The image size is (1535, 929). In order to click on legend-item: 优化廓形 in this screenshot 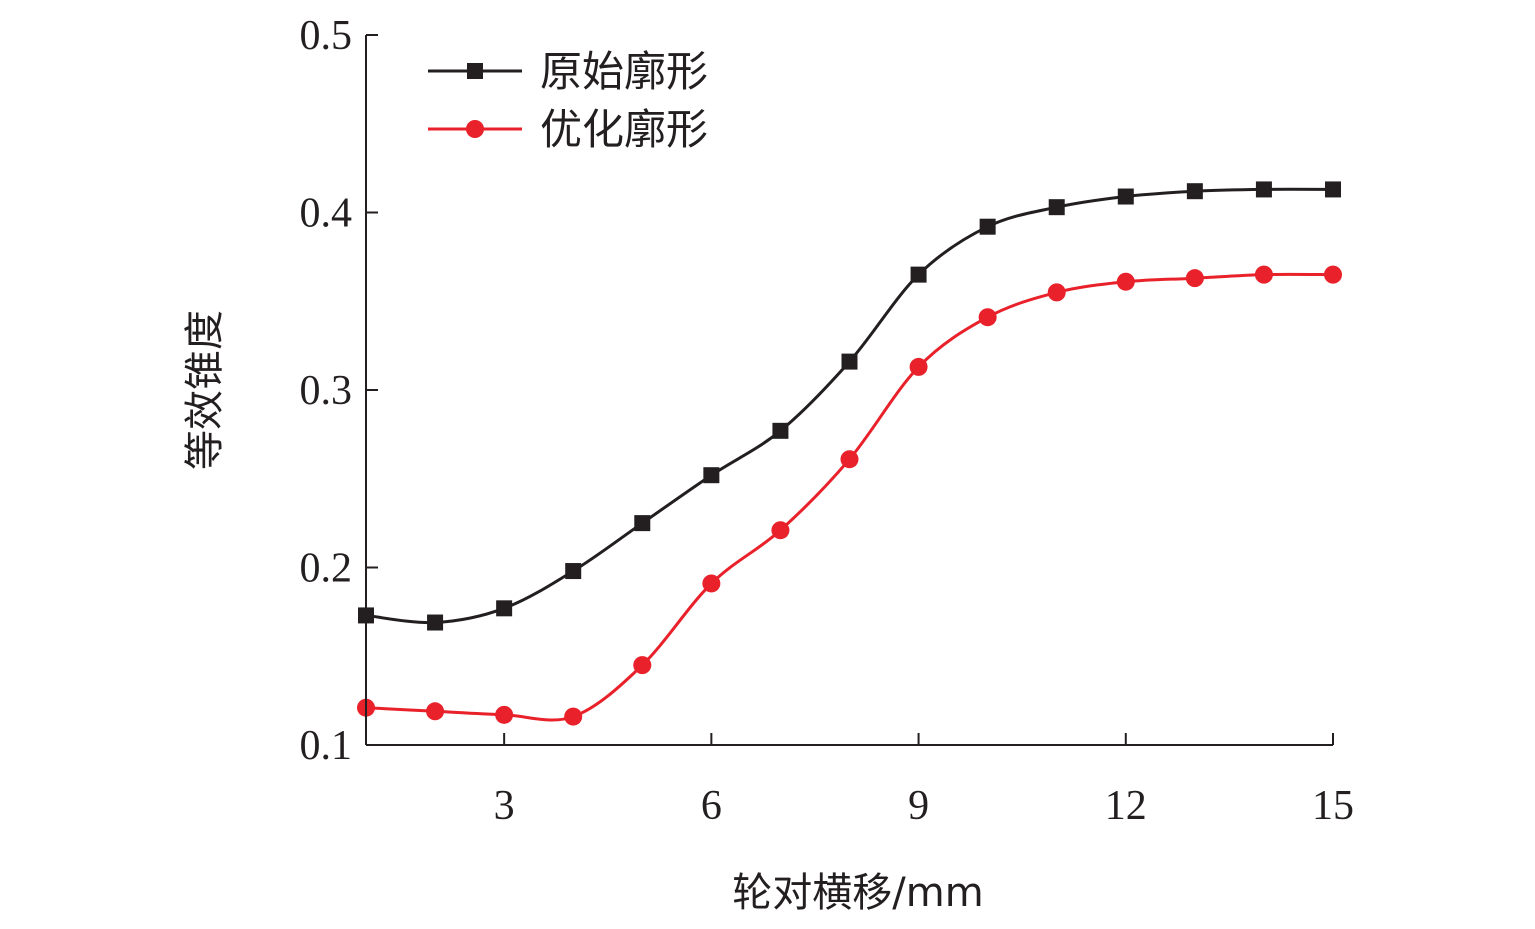, I will do `click(568, 129)`.